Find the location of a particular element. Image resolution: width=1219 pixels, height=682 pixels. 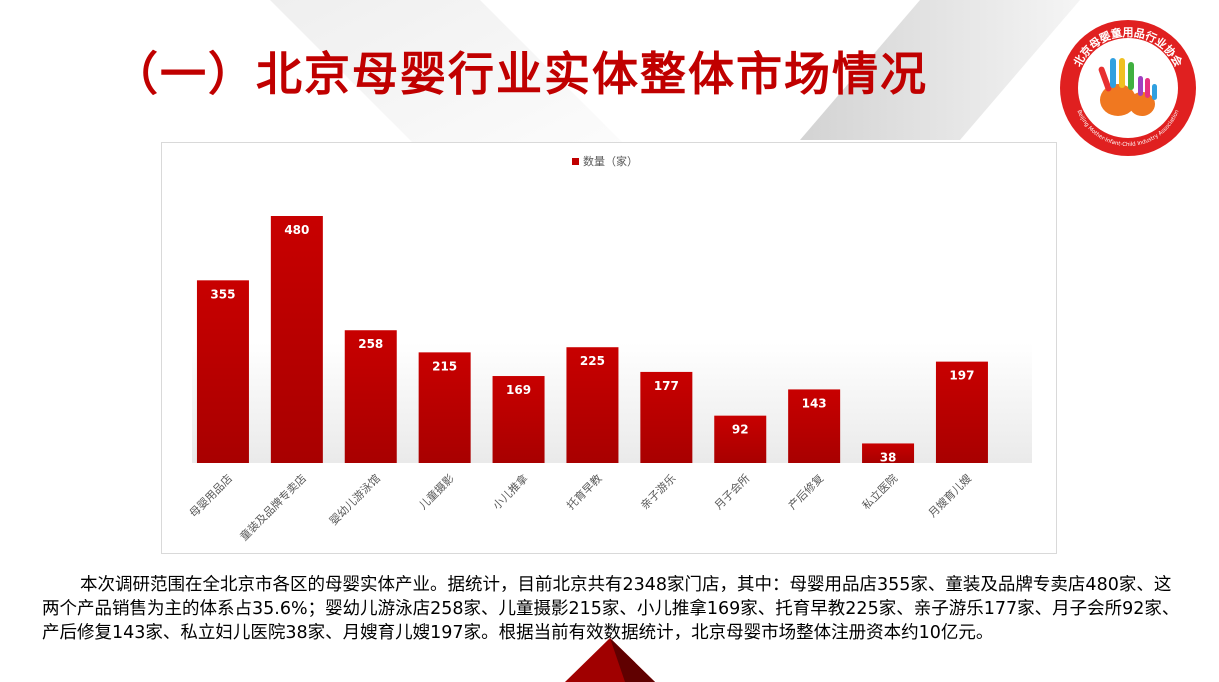

x-tick-label: 产后修复 is located at coordinates (805, 491).